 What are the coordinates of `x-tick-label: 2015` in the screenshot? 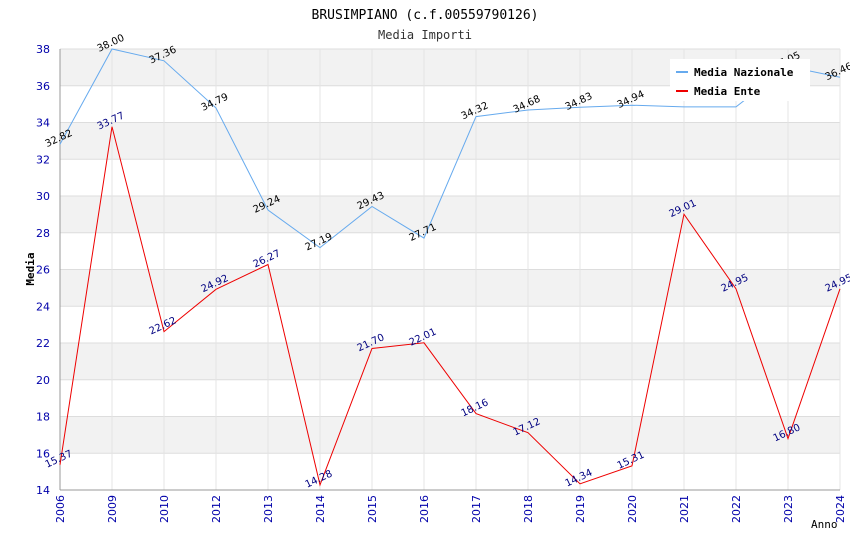 It's located at (372, 509).